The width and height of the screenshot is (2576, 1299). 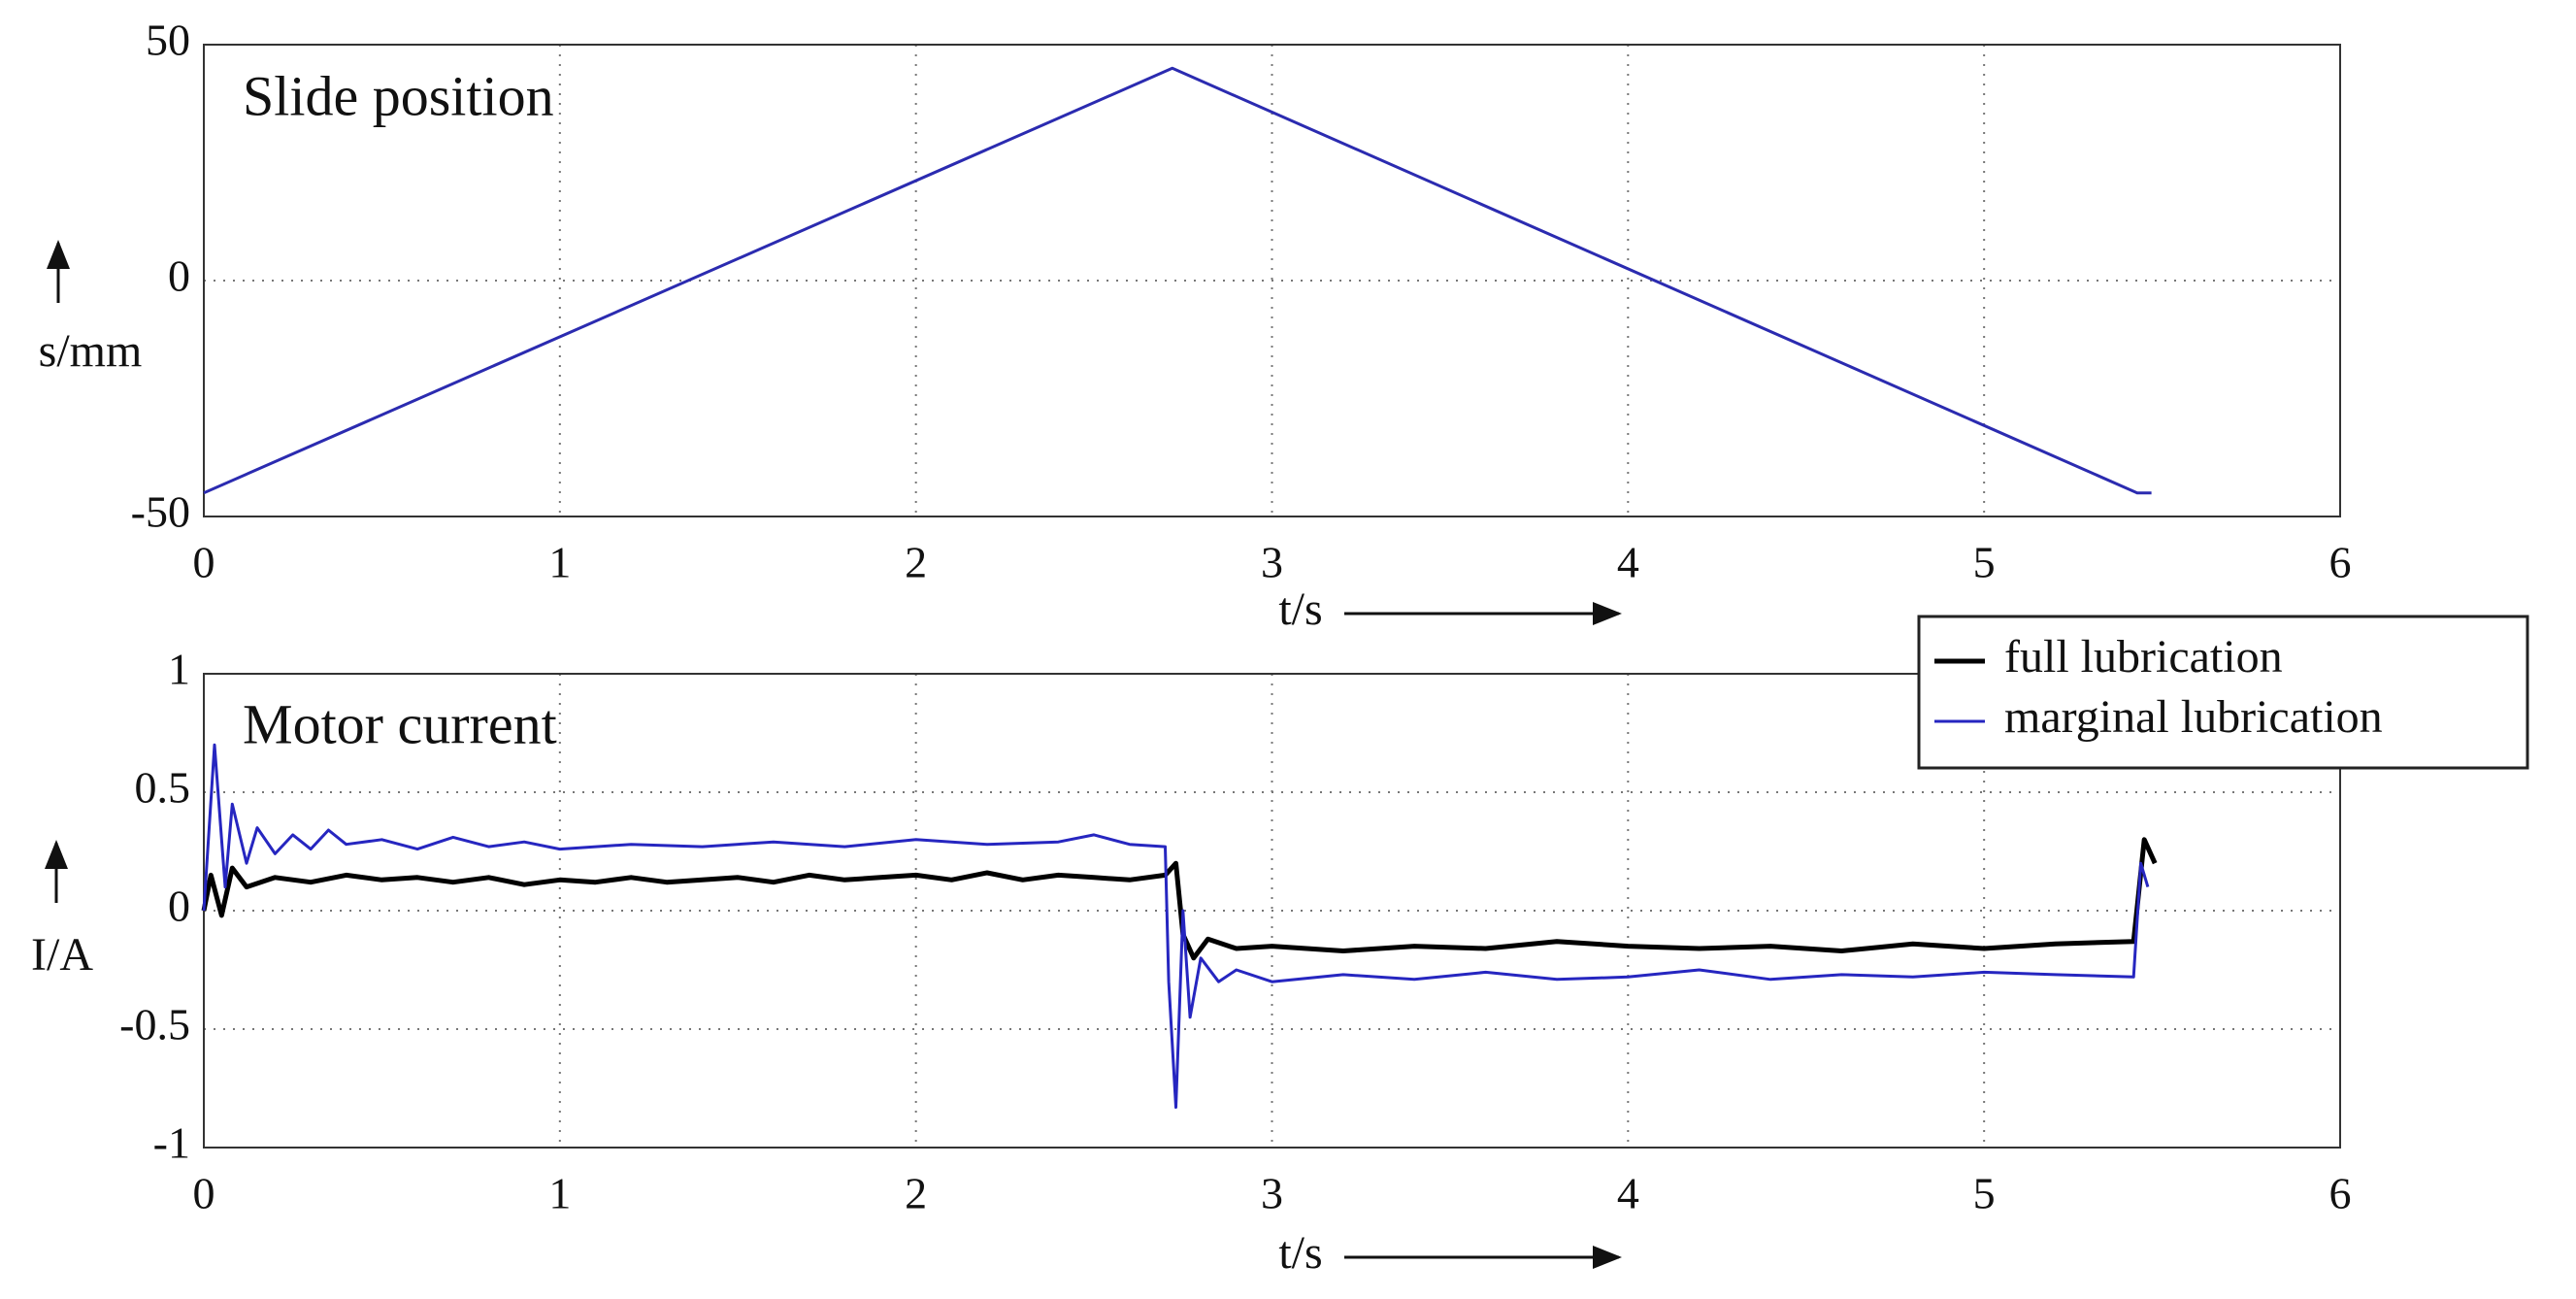 I want to click on y-tick-label: 50, so click(x=168, y=40).